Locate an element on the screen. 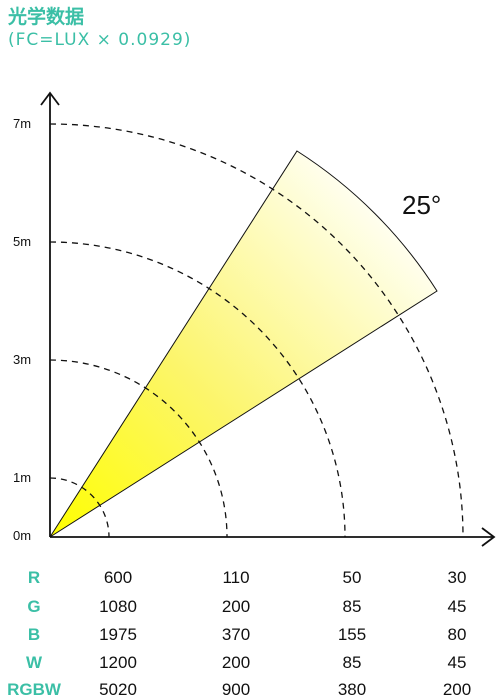 This screenshot has width=501, height=700. row-label-g: G is located at coordinates (33, 606).